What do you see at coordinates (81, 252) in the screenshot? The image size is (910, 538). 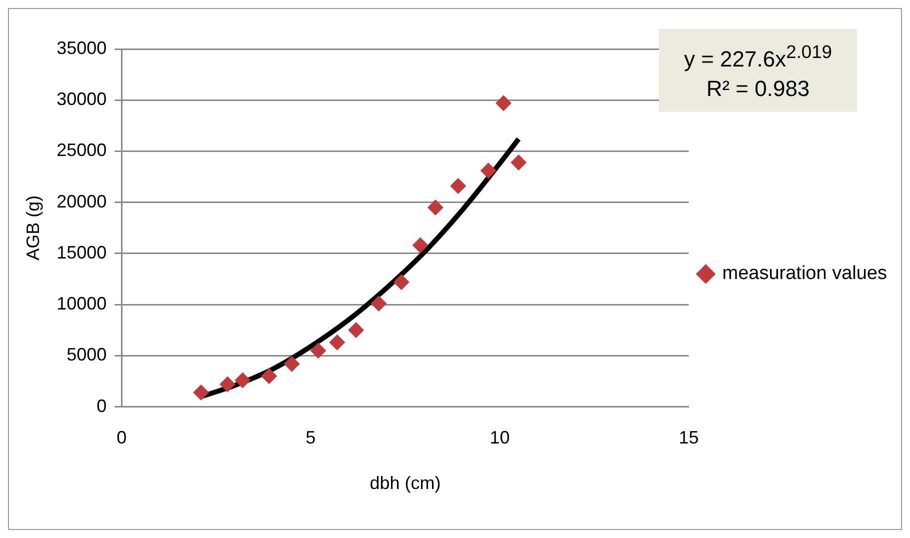 I see `y-tick-label: 15000` at bounding box center [81, 252].